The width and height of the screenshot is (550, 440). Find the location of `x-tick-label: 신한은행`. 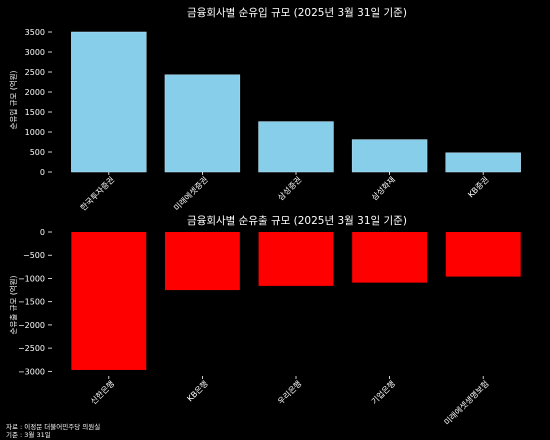

x-tick-label: 신한은행 is located at coordinates (102, 392).